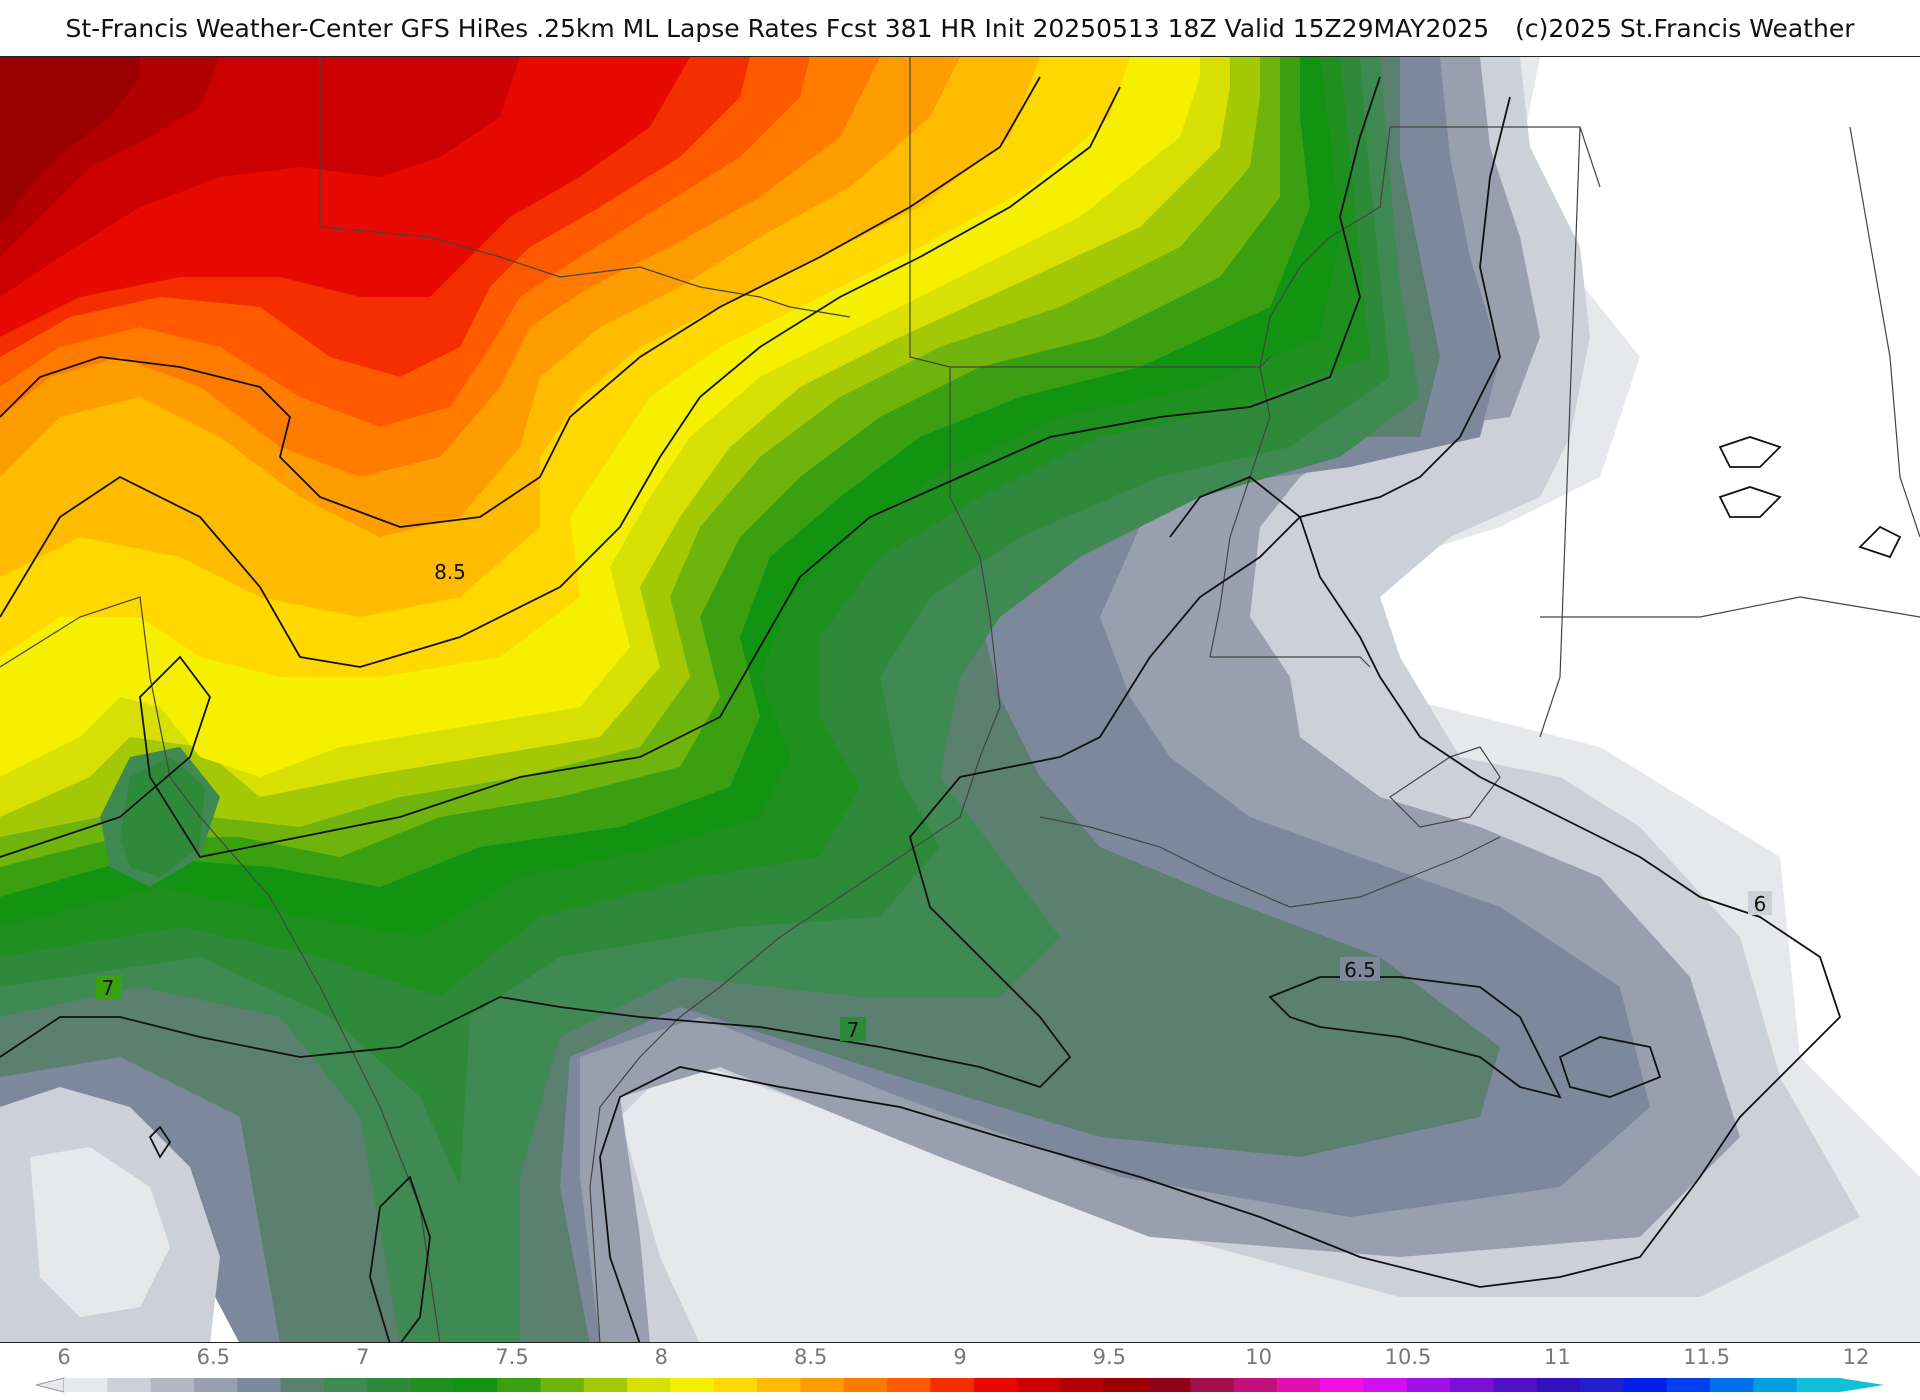 The height and width of the screenshot is (1400, 1920). What do you see at coordinates (960, 1357) in the screenshot?
I see `colorbar-tick-label: 9` at bounding box center [960, 1357].